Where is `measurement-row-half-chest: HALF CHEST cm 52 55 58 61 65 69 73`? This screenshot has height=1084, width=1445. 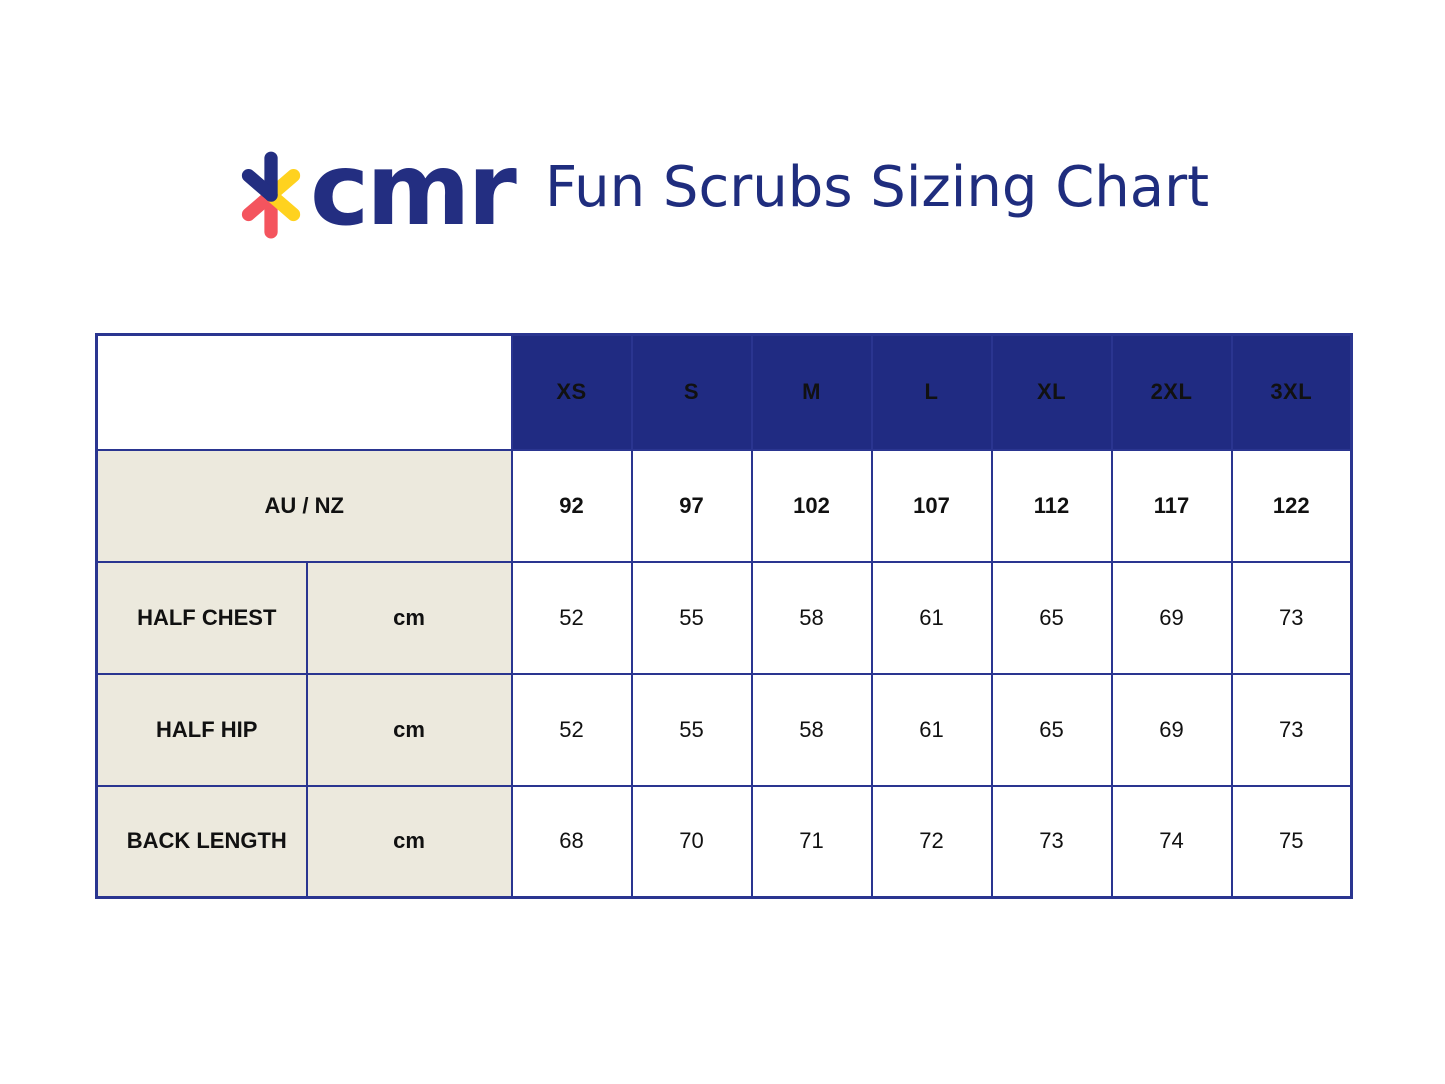 measurement-row-half-chest: HALF CHEST cm 52 55 58 61 65 69 73 is located at coordinates (724, 617).